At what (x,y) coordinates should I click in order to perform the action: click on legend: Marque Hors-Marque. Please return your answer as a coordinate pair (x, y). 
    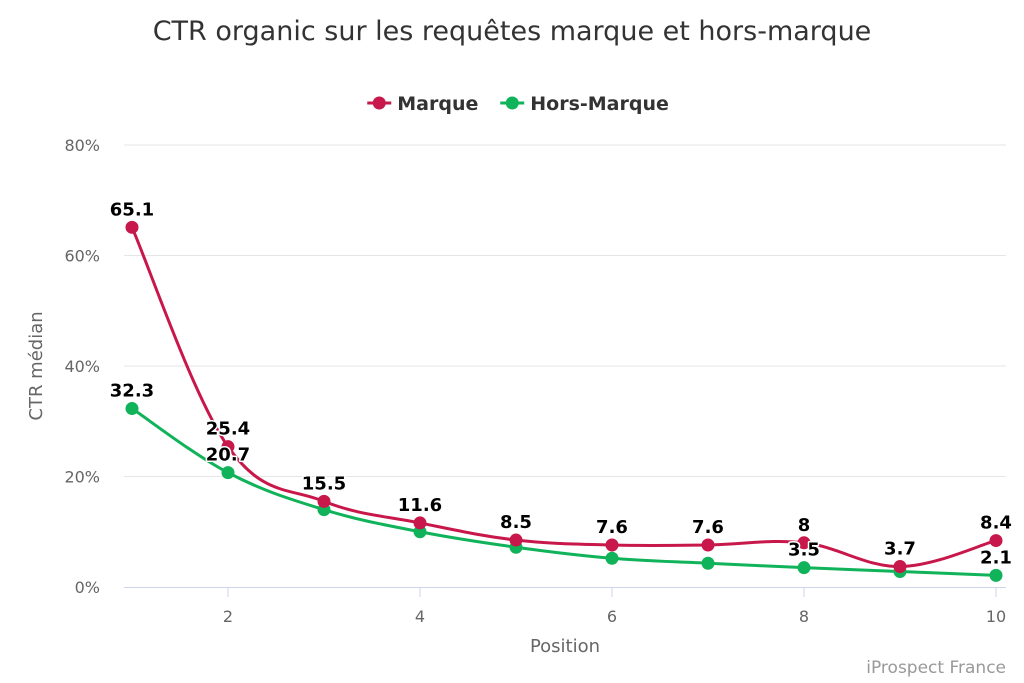
    Looking at the image, I should click on (518, 104).